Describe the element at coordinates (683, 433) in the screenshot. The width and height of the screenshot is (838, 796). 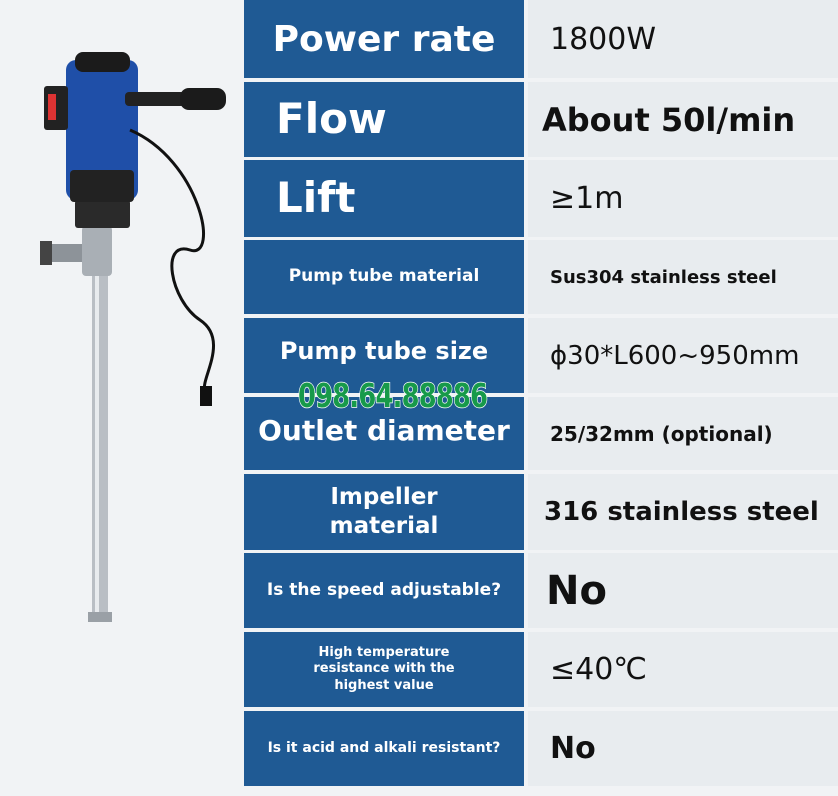
I see `spec-value: 25/32mm (optional)` at that location.